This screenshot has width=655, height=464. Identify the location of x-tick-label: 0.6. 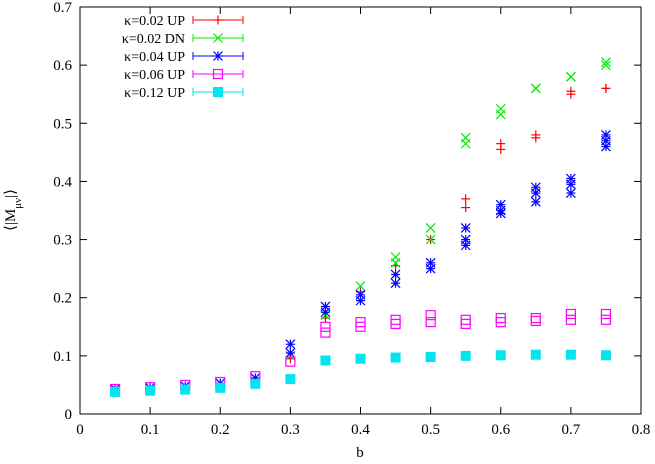
(500, 430).